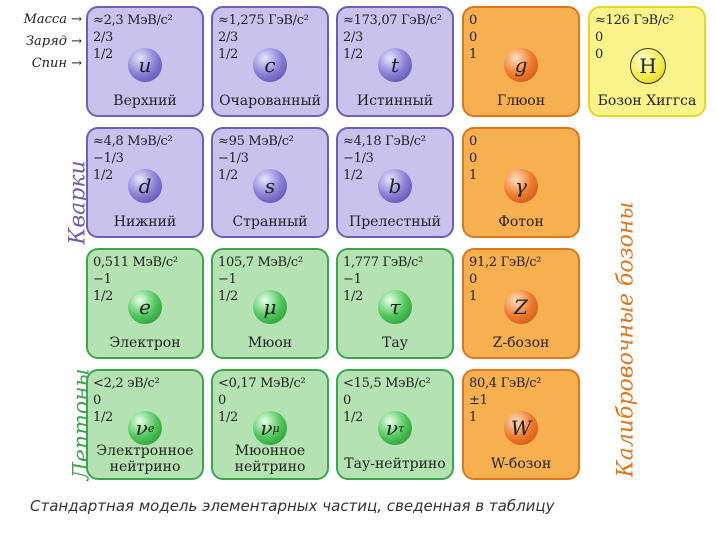  What do you see at coordinates (521, 464) in the screenshot?
I see `particle-name: W-бозон` at bounding box center [521, 464].